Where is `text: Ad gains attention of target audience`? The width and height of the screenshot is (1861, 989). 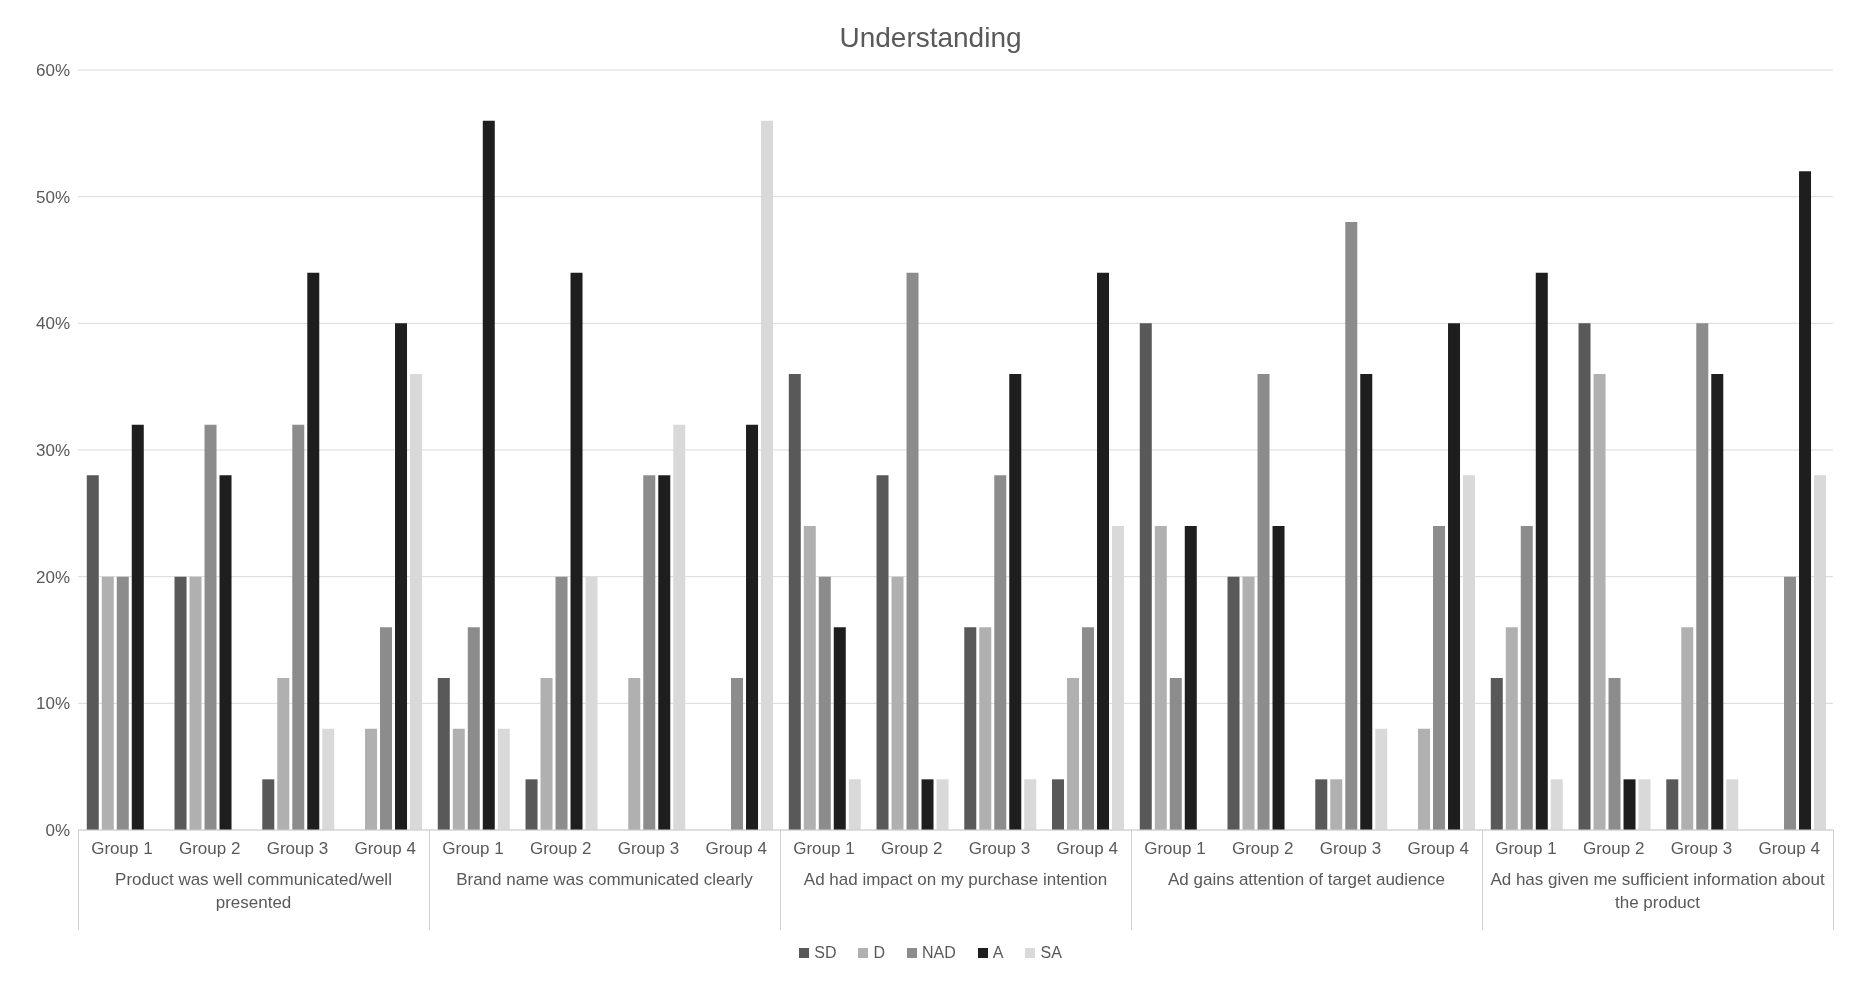
text: Ad gains attention of target audience is located at coordinates (1306, 880).